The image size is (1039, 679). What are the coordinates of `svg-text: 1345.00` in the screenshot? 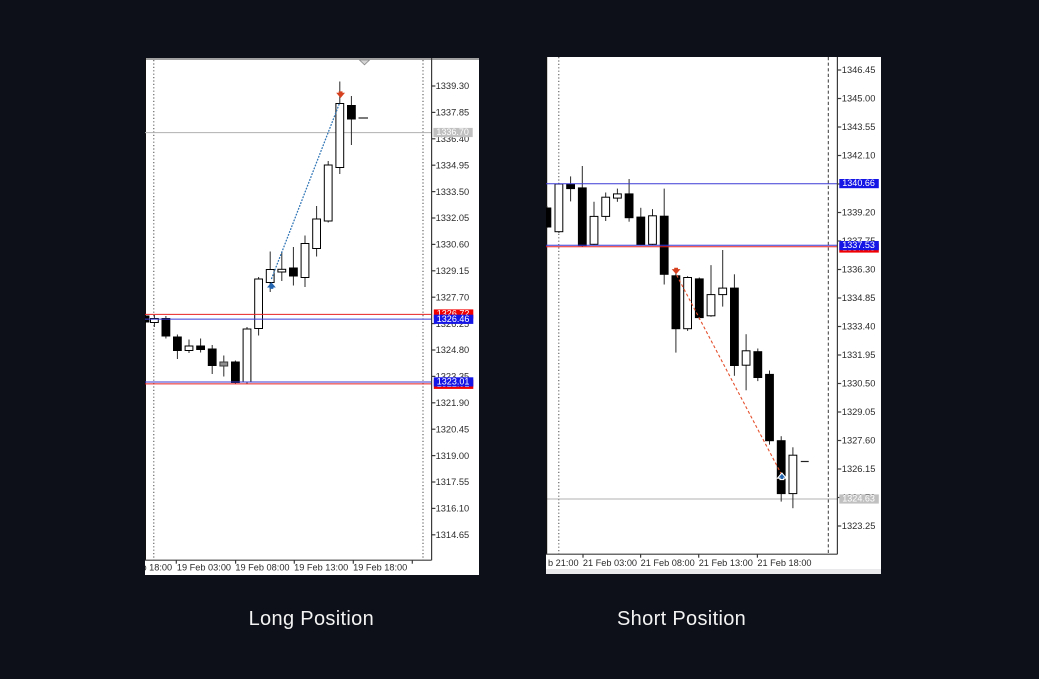 It's located at (859, 99).